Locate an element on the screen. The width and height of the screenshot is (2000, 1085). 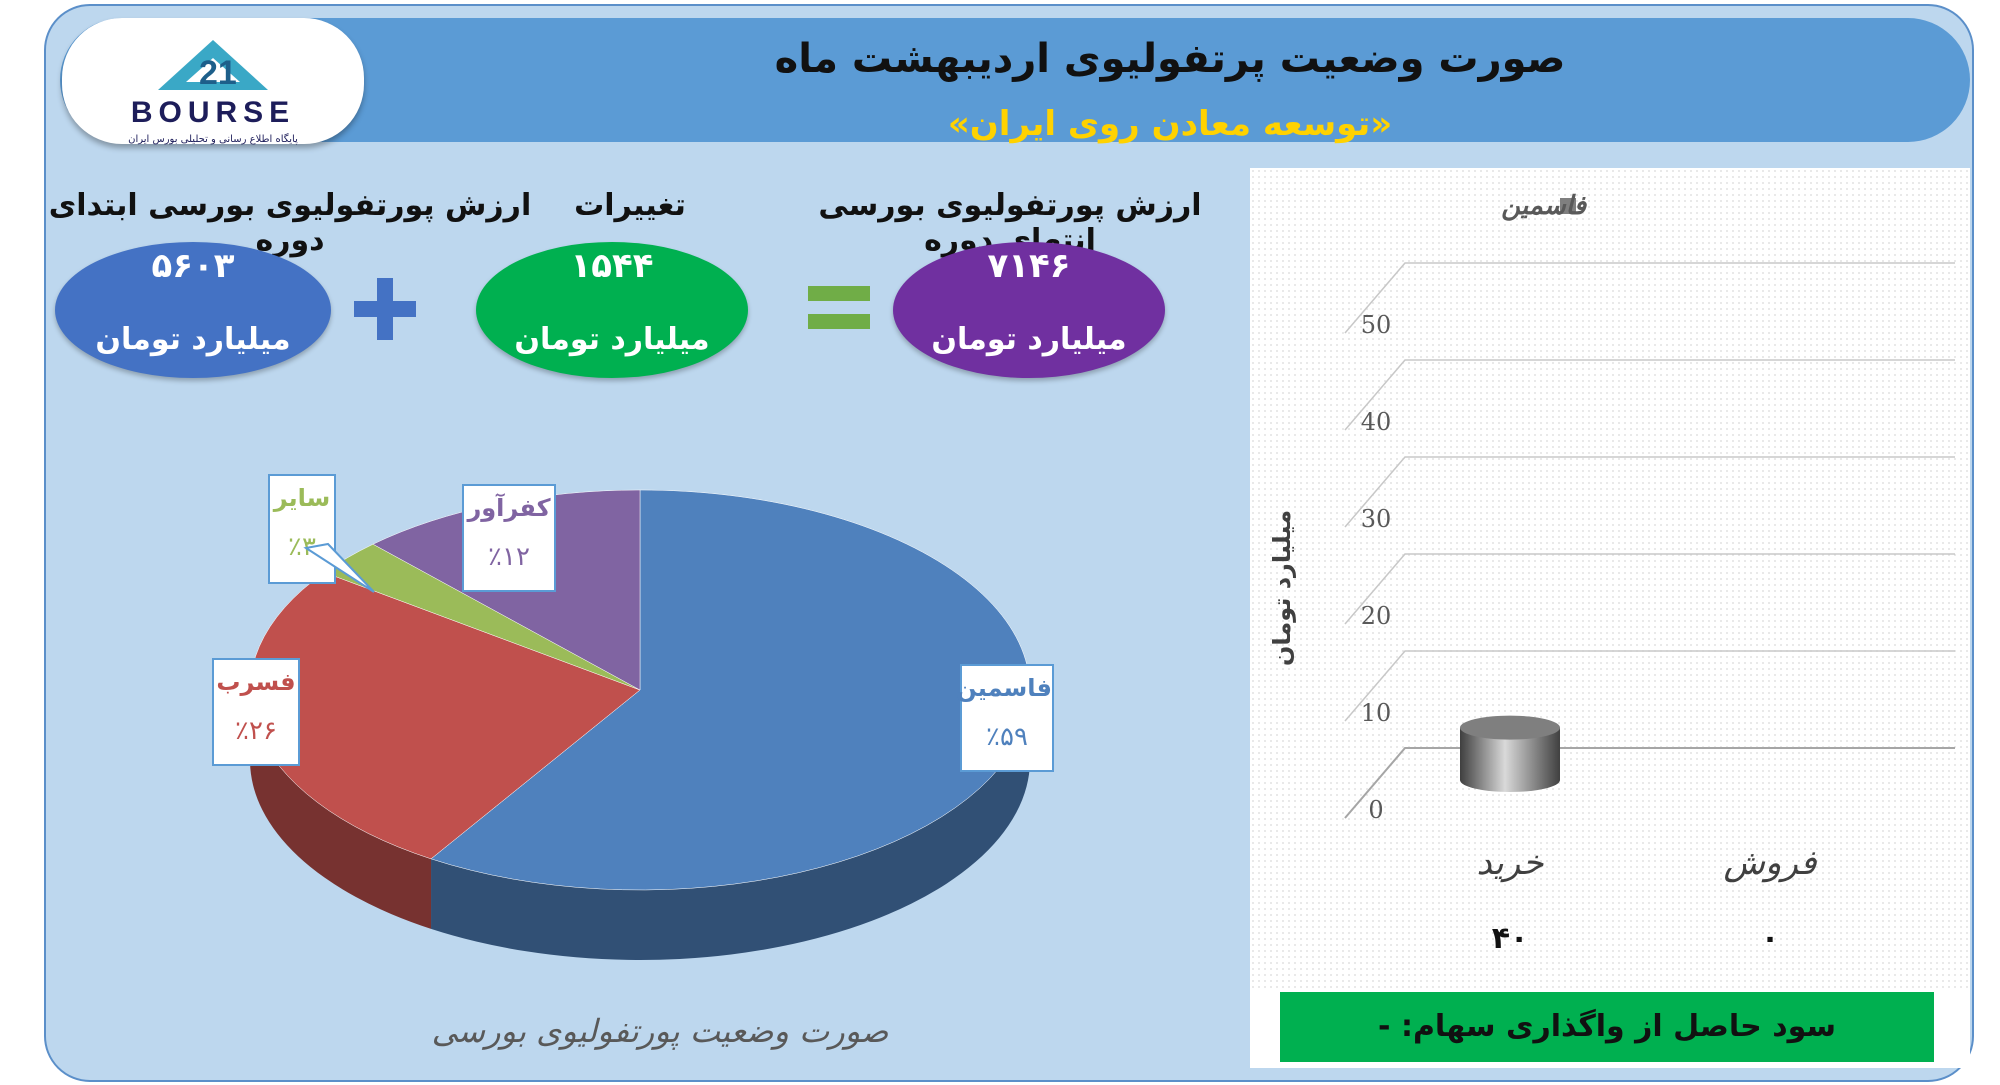
change-value-label: تغییرات is located at coordinates (630, 205).